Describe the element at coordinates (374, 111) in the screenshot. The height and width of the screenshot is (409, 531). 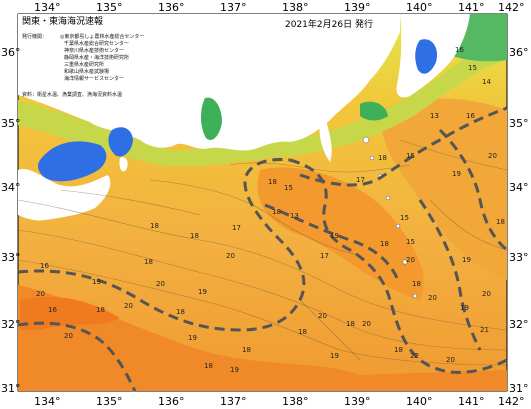
I see `sagami-bay` at that location.